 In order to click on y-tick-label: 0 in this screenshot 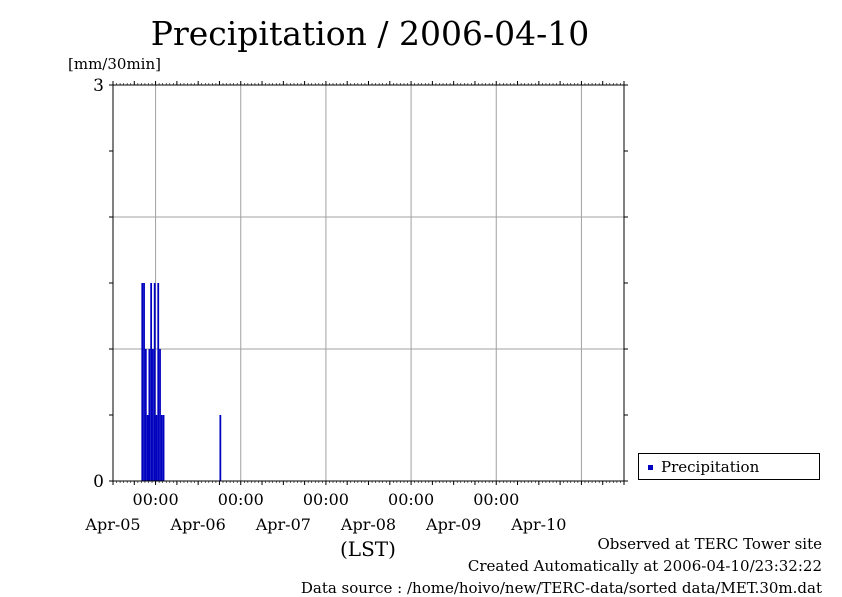, I will do `click(98, 482)`.